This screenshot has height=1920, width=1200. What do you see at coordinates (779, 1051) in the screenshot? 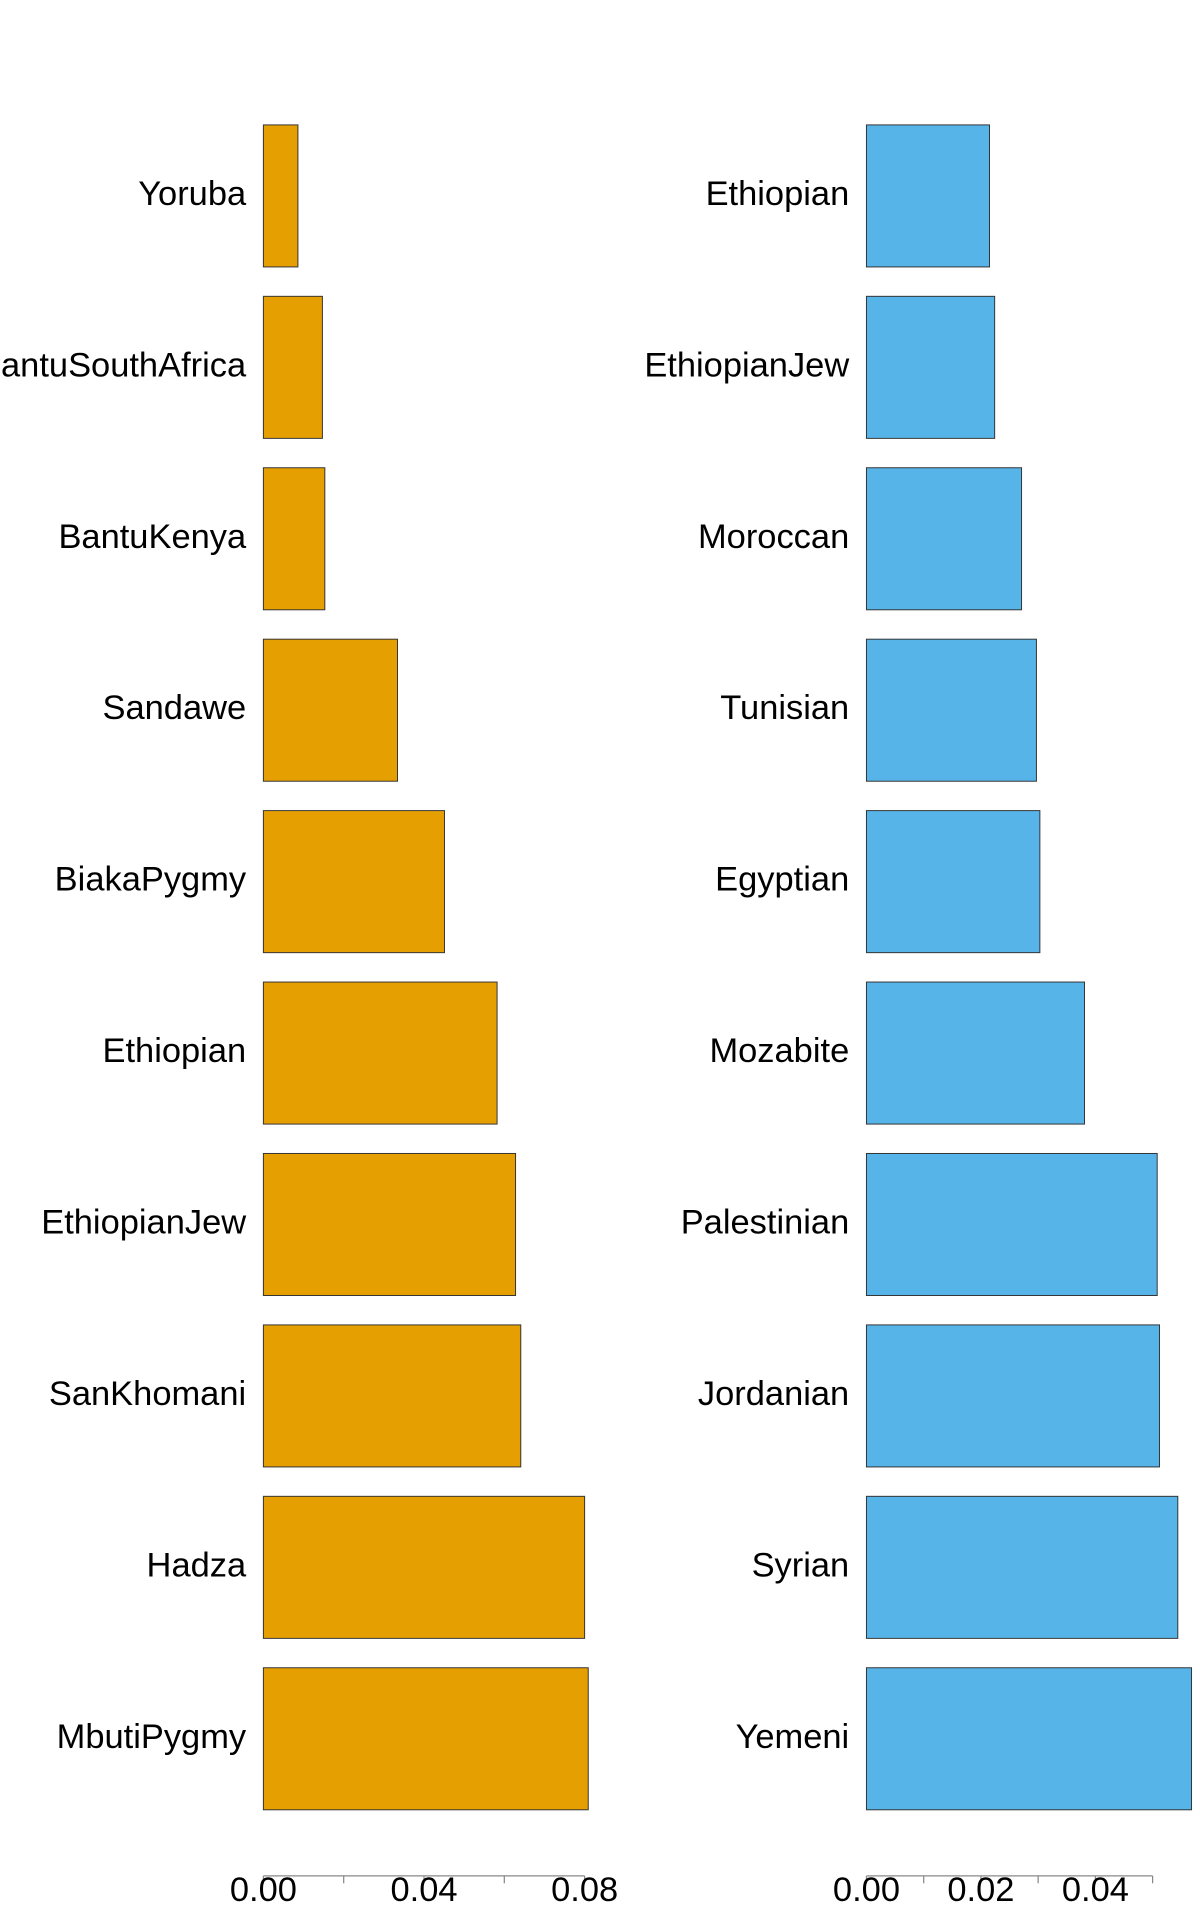
I see `y-tick-label: Mozabite` at bounding box center [779, 1051].